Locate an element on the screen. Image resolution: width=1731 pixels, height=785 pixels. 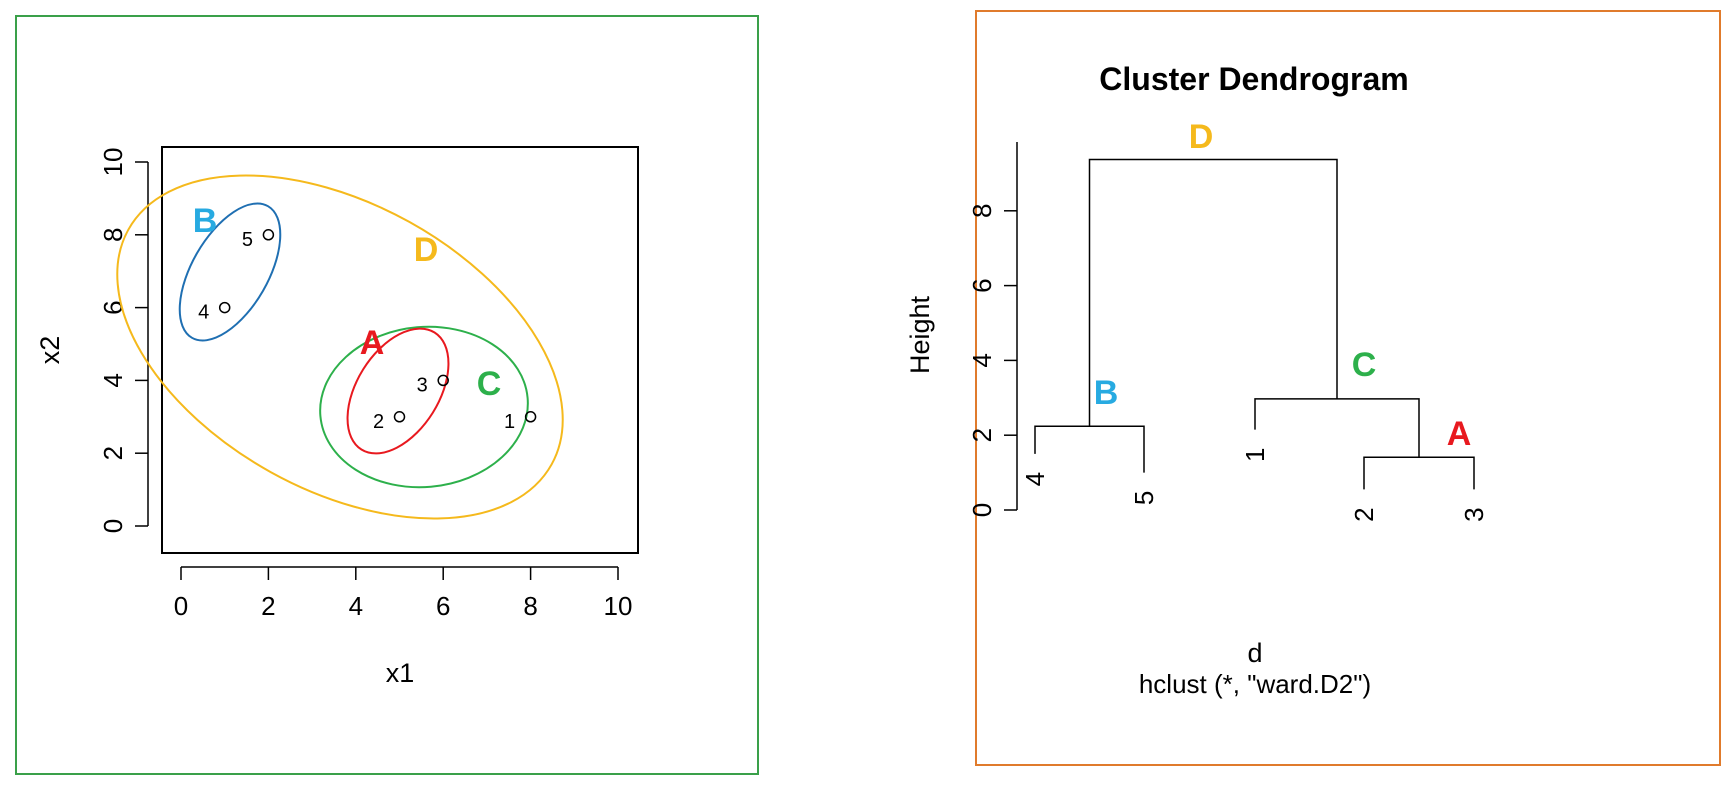
dendrogram-y-axis-title: Height is located at coordinates (920, 334).